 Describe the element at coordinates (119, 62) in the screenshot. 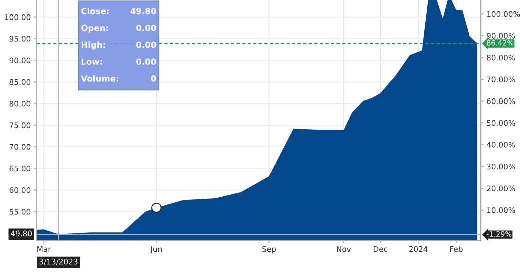

I see `text: Low: 0.00` at that location.